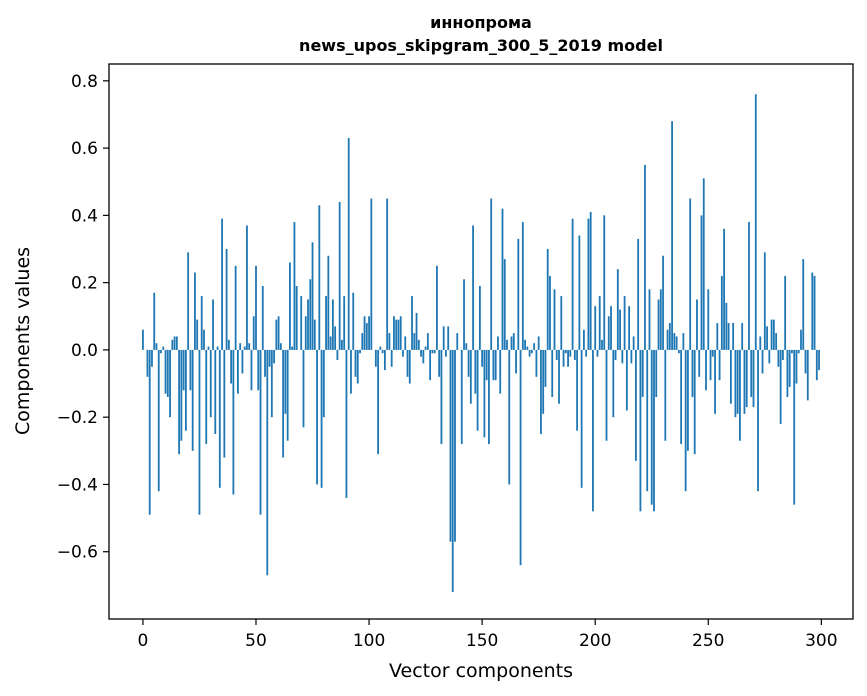 The height and width of the screenshot is (696, 867). Describe the element at coordinates (77, 418) in the screenshot. I see `y-tick-label: −0.2` at that location.